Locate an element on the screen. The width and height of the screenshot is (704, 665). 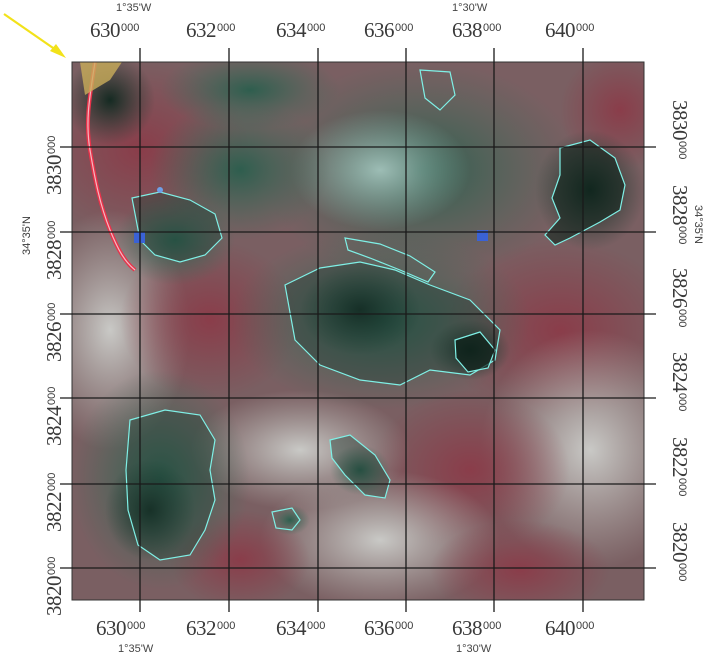
top-easting-634: 634000 is located at coordinates (301, 30).